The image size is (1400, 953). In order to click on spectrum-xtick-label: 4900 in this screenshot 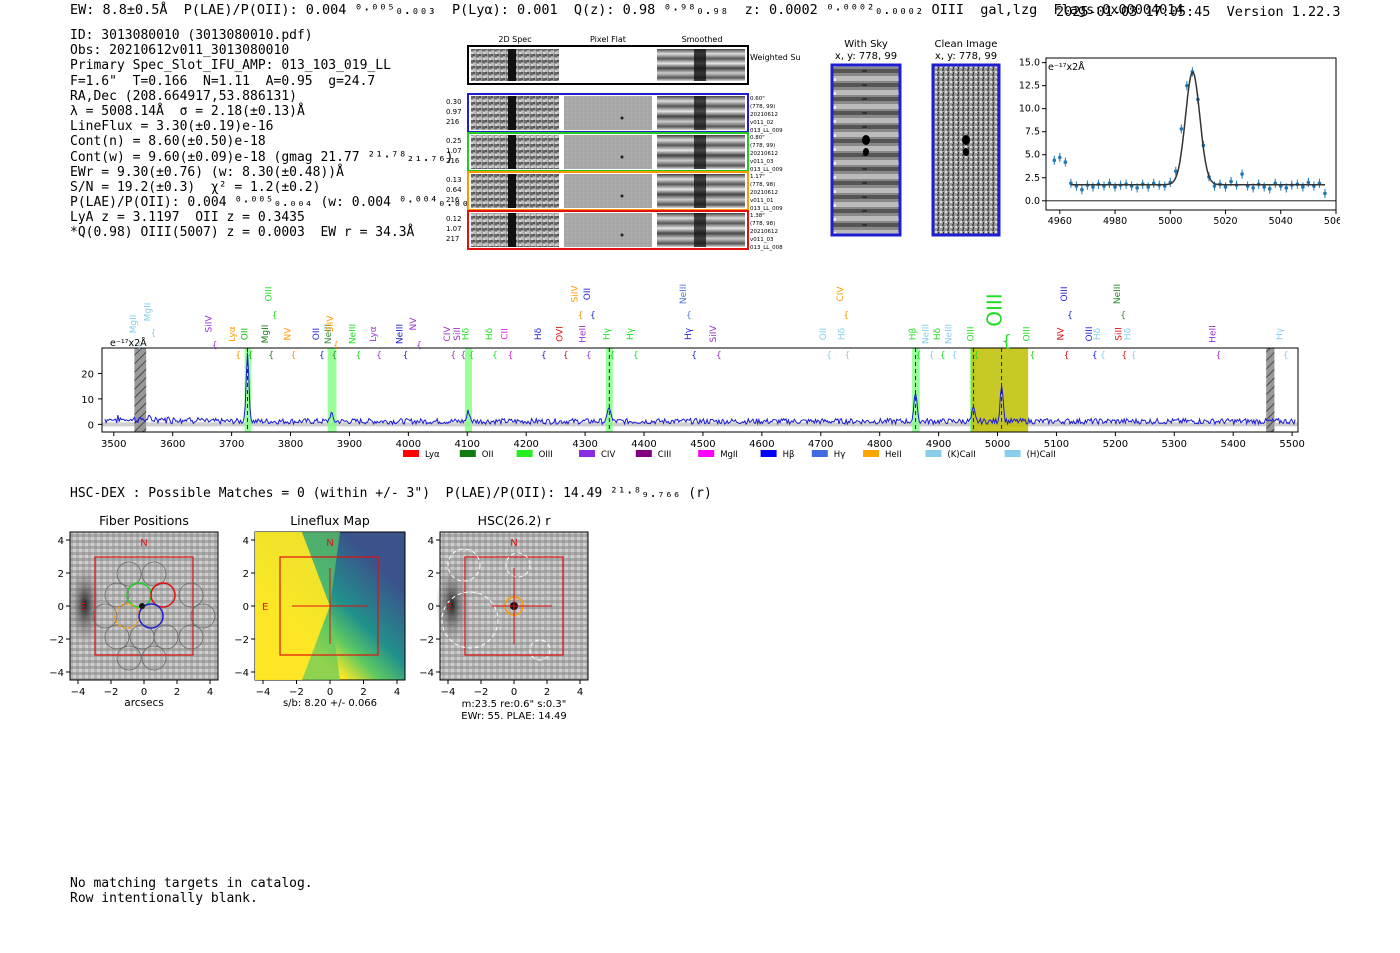, I will do `click(938, 444)`.